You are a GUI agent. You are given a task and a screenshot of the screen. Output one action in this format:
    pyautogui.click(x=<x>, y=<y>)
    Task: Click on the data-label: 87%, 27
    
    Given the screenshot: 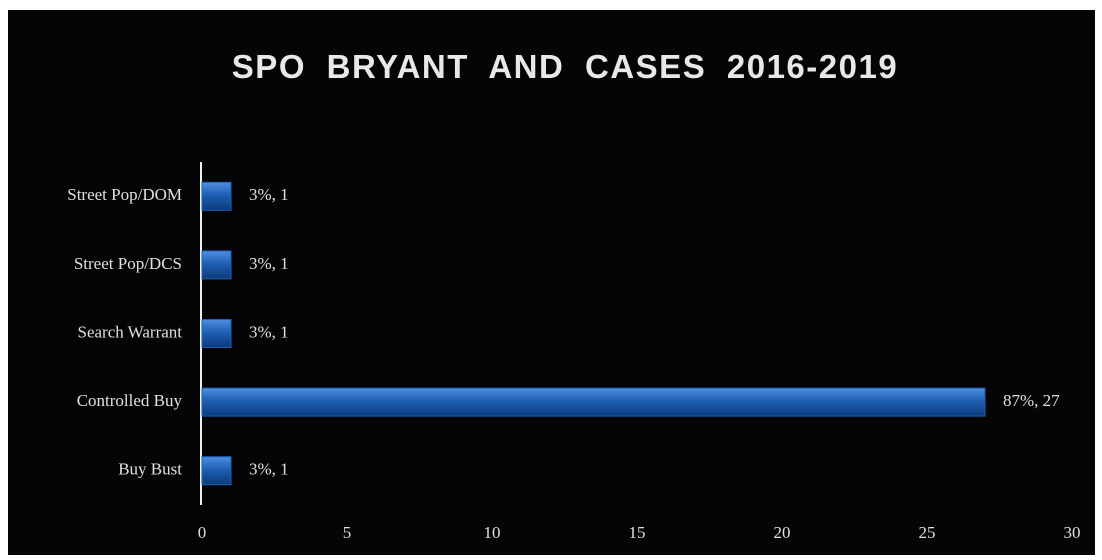 What is the action you would take?
    pyautogui.click(x=1031, y=400)
    